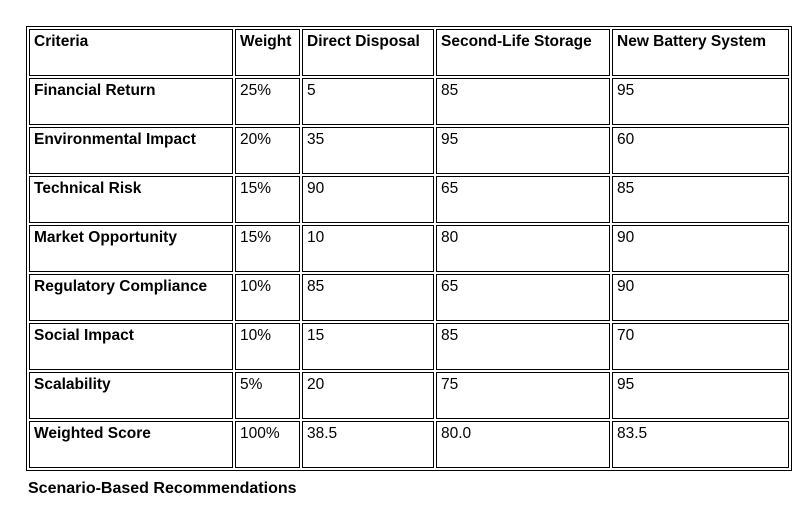  What do you see at coordinates (131, 444) in the screenshot?
I see `criteria-cell: Weighted Score` at bounding box center [131, 444].